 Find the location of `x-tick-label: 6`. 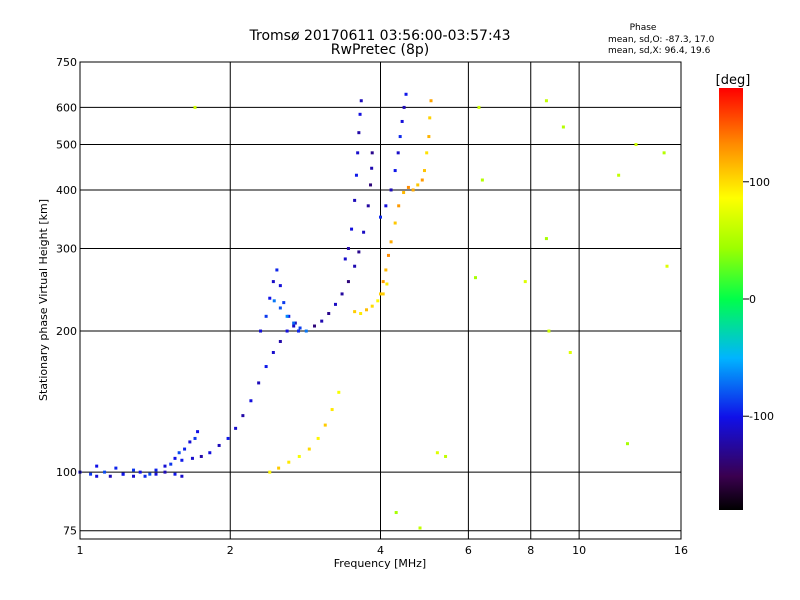

x-tick-label: 6 is located at coordinates (468, 550).